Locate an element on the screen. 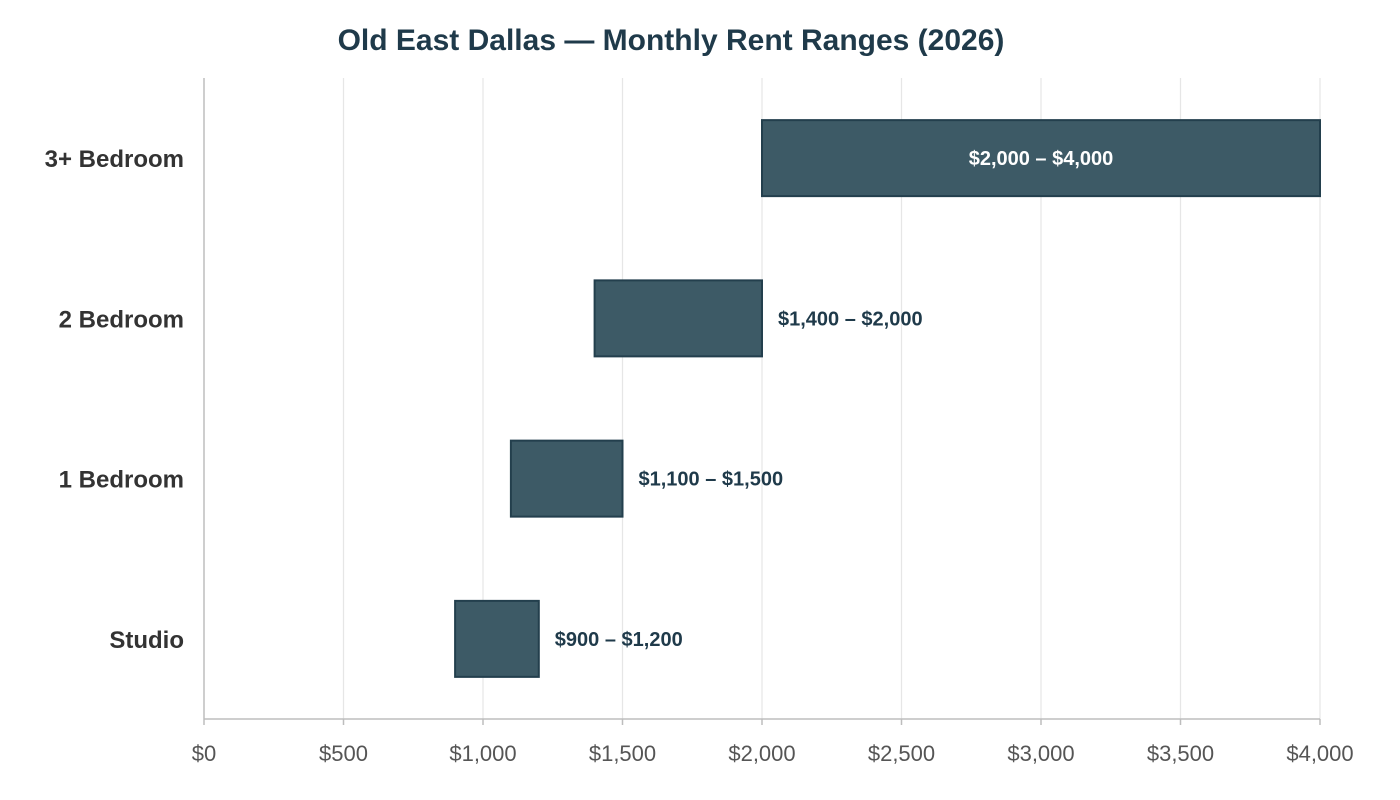 This screenshot has height=800, width=1400. x-tick-label: $500 is located at coordinates (343, 753).